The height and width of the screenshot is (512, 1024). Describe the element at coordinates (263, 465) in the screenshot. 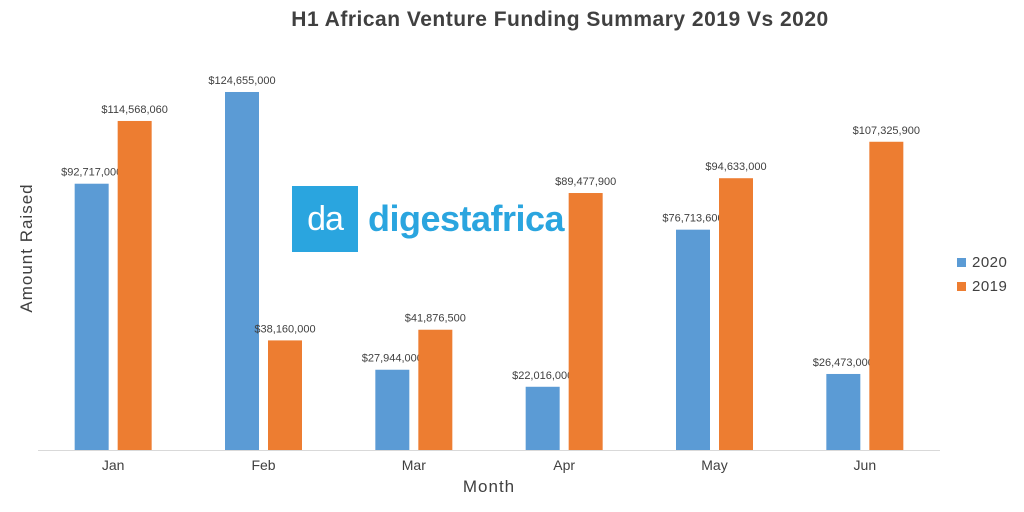

I see `x-tick-label-feb: Feb` at that location.